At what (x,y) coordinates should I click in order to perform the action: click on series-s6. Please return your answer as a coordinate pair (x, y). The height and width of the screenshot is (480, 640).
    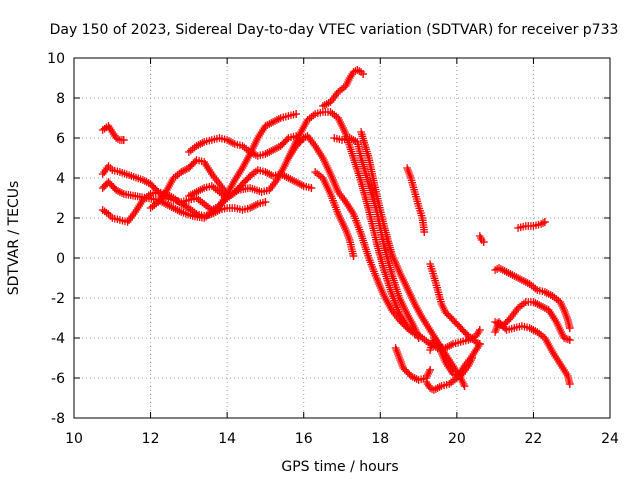
    Looking at the image, I should click on (244, 146).